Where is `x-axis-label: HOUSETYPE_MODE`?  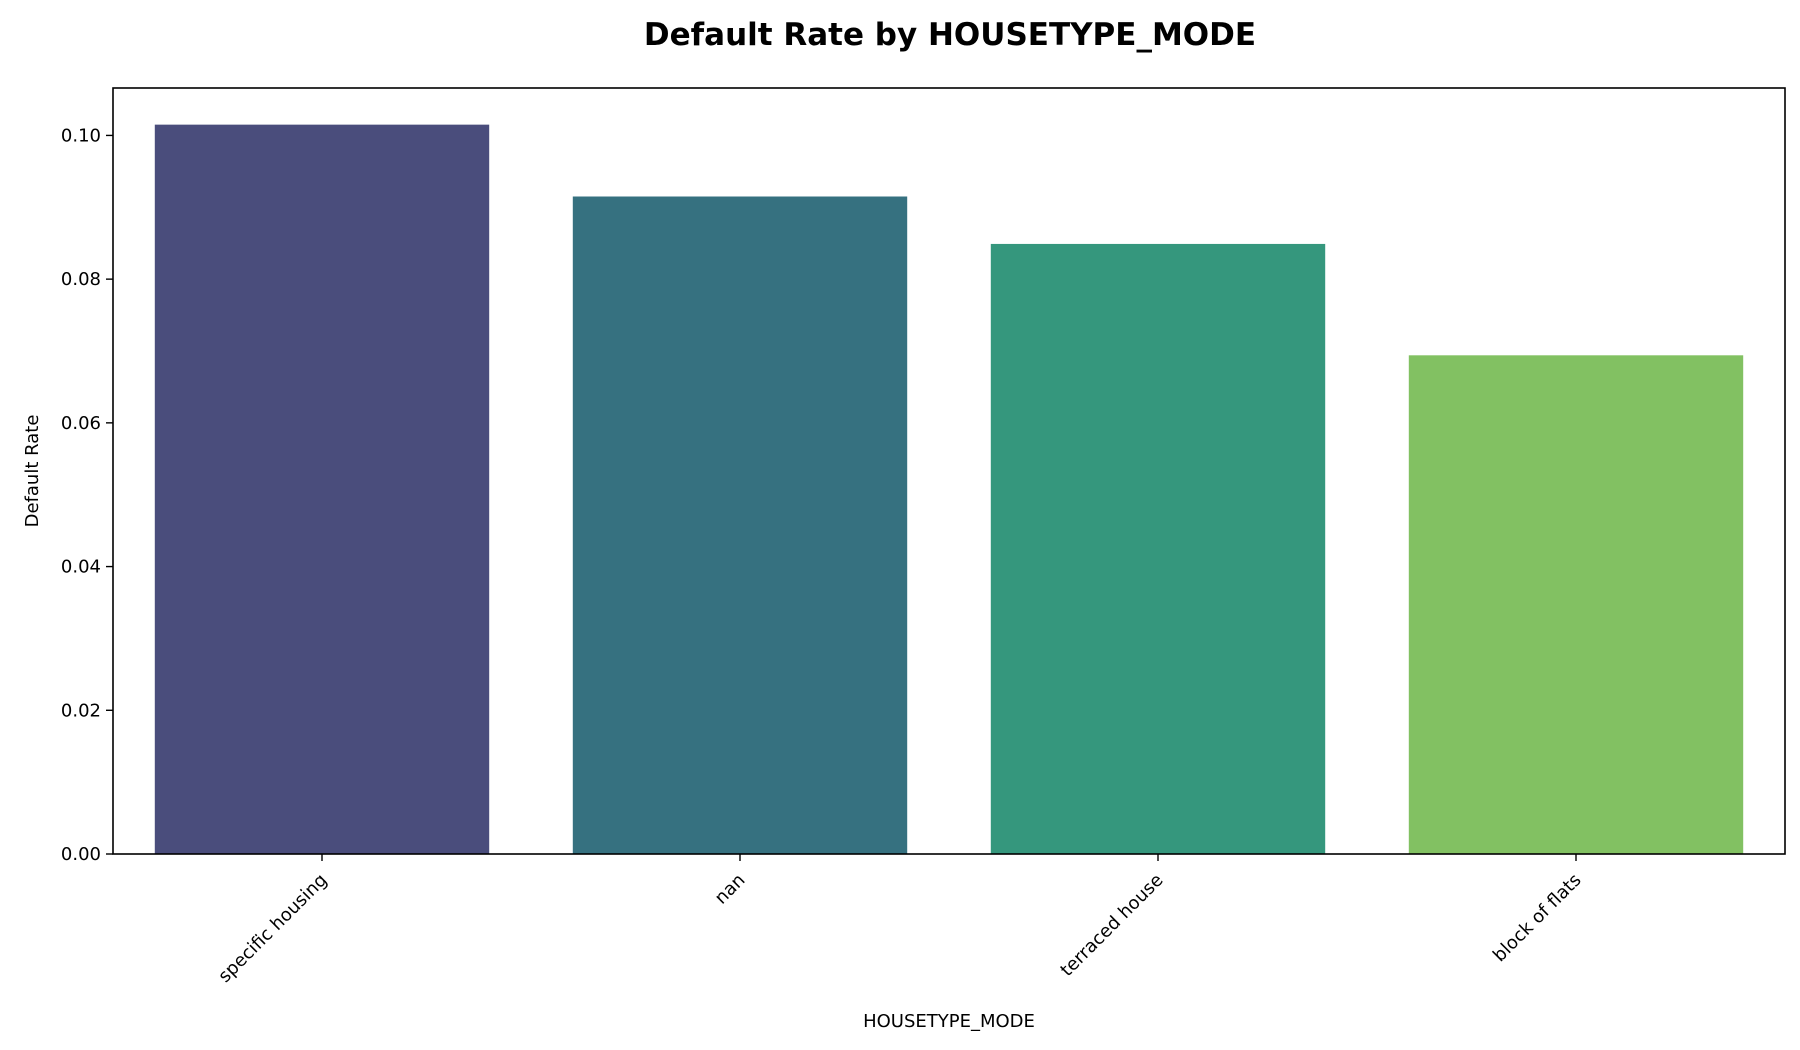
x-axis-label: HOUSETYPE_MODE is located at coordinates (949, 1021).